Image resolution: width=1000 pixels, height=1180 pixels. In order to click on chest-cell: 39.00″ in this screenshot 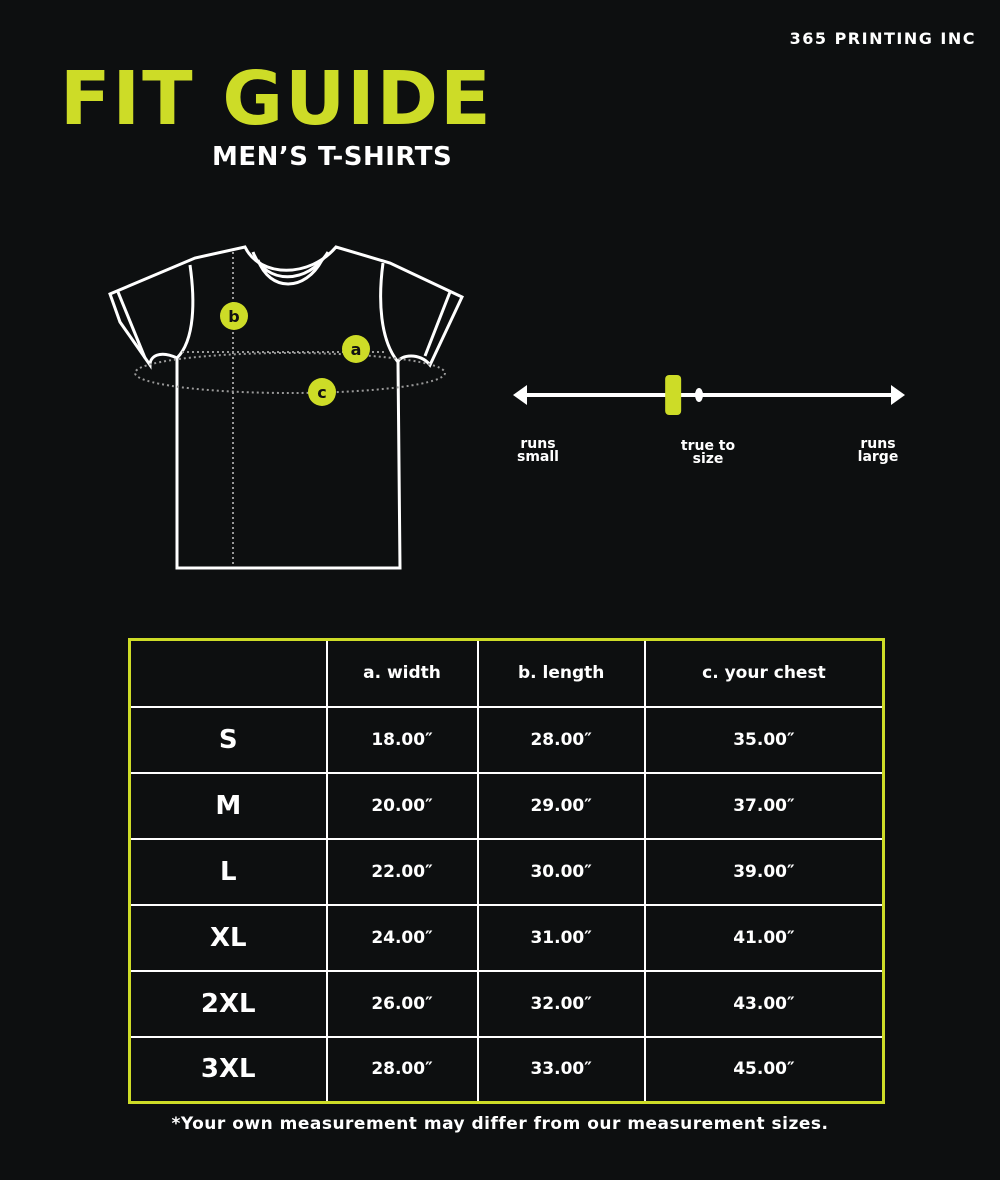, I will do `click(764, 871)`.